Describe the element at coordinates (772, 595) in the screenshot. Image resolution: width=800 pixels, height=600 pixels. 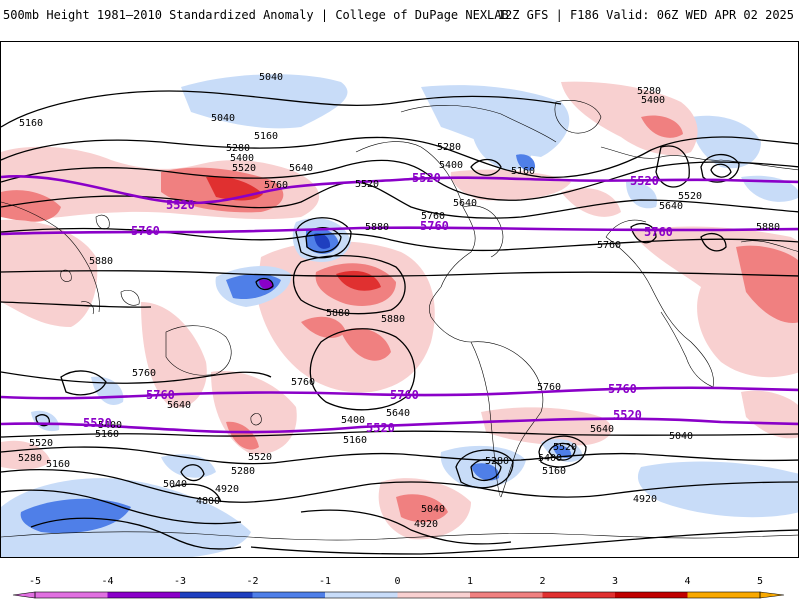
I see `colorbar-max-extend` at that location.